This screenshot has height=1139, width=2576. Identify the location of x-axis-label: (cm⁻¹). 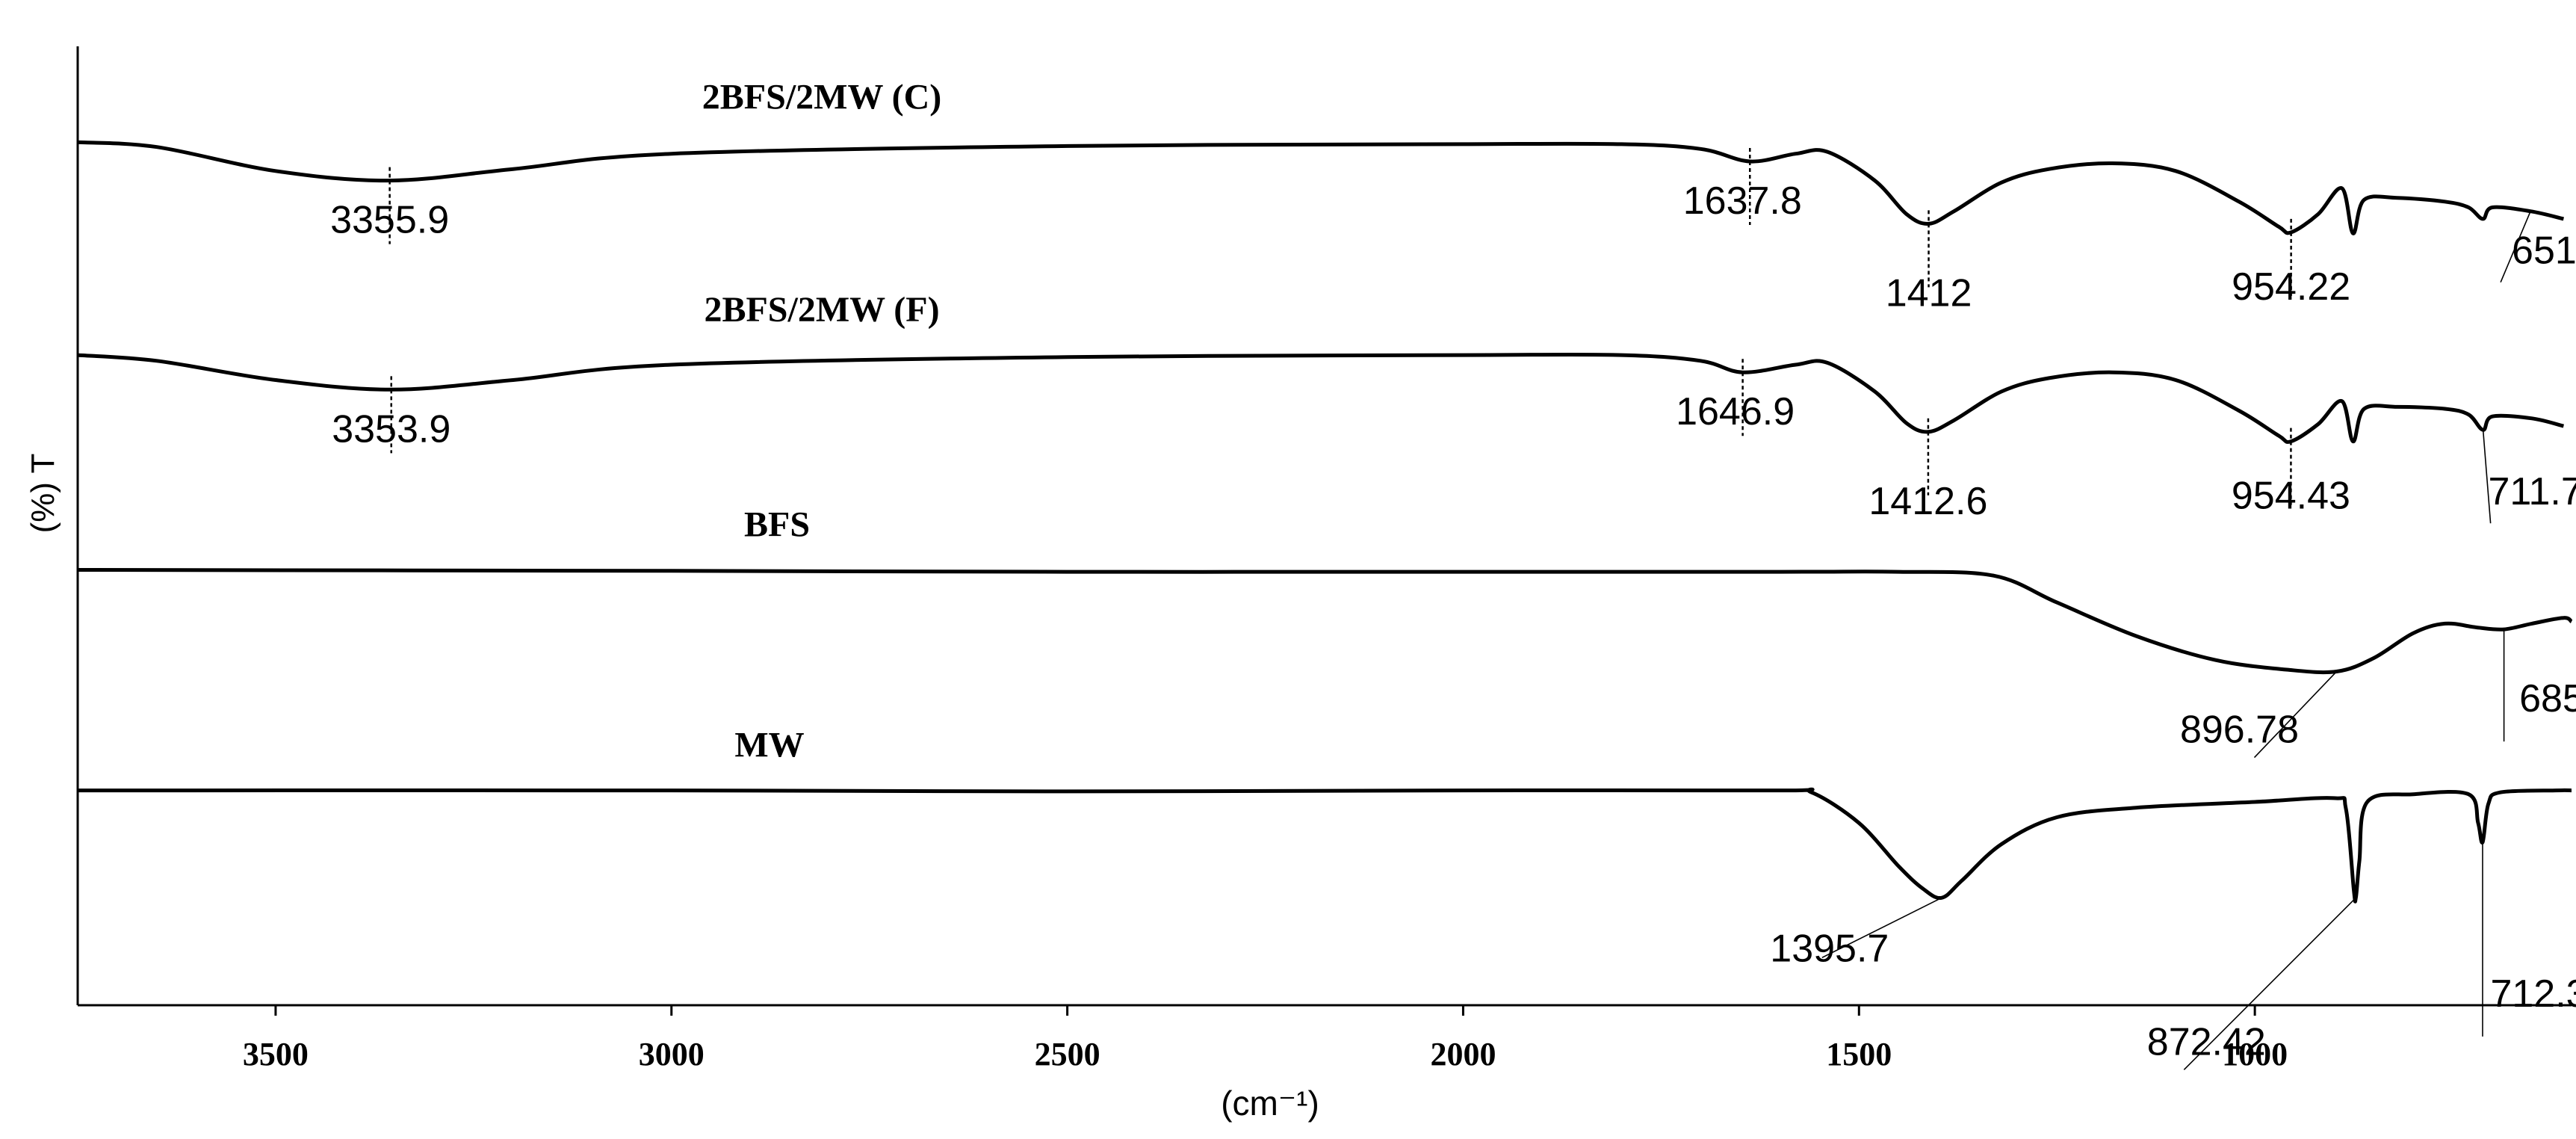
(1270, 1104).